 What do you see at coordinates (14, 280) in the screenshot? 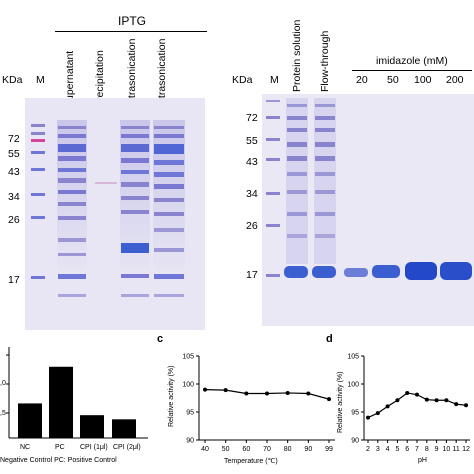
I see `mw-17-left: 17` at bounding box center [14, 280].